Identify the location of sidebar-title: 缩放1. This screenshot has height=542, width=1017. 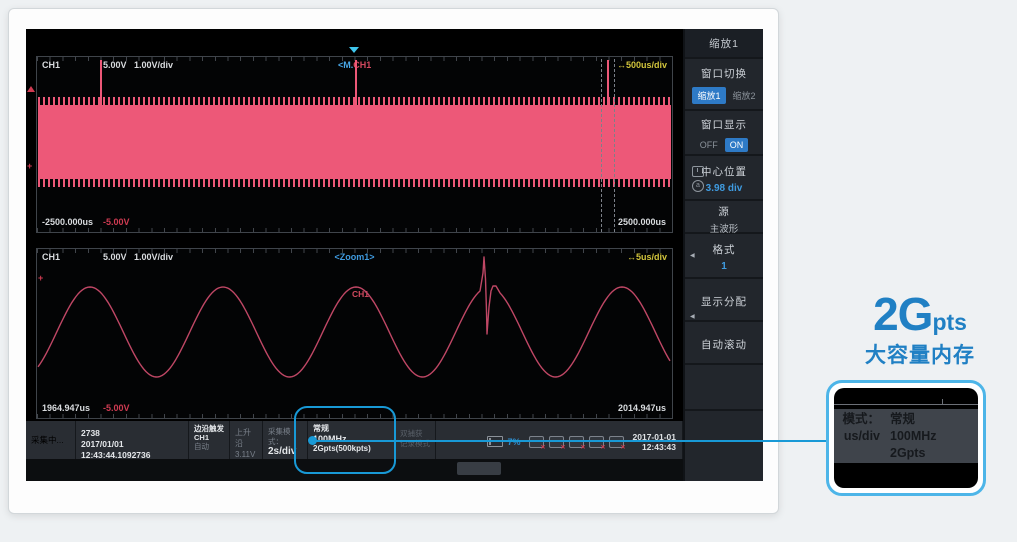
(724, 44).